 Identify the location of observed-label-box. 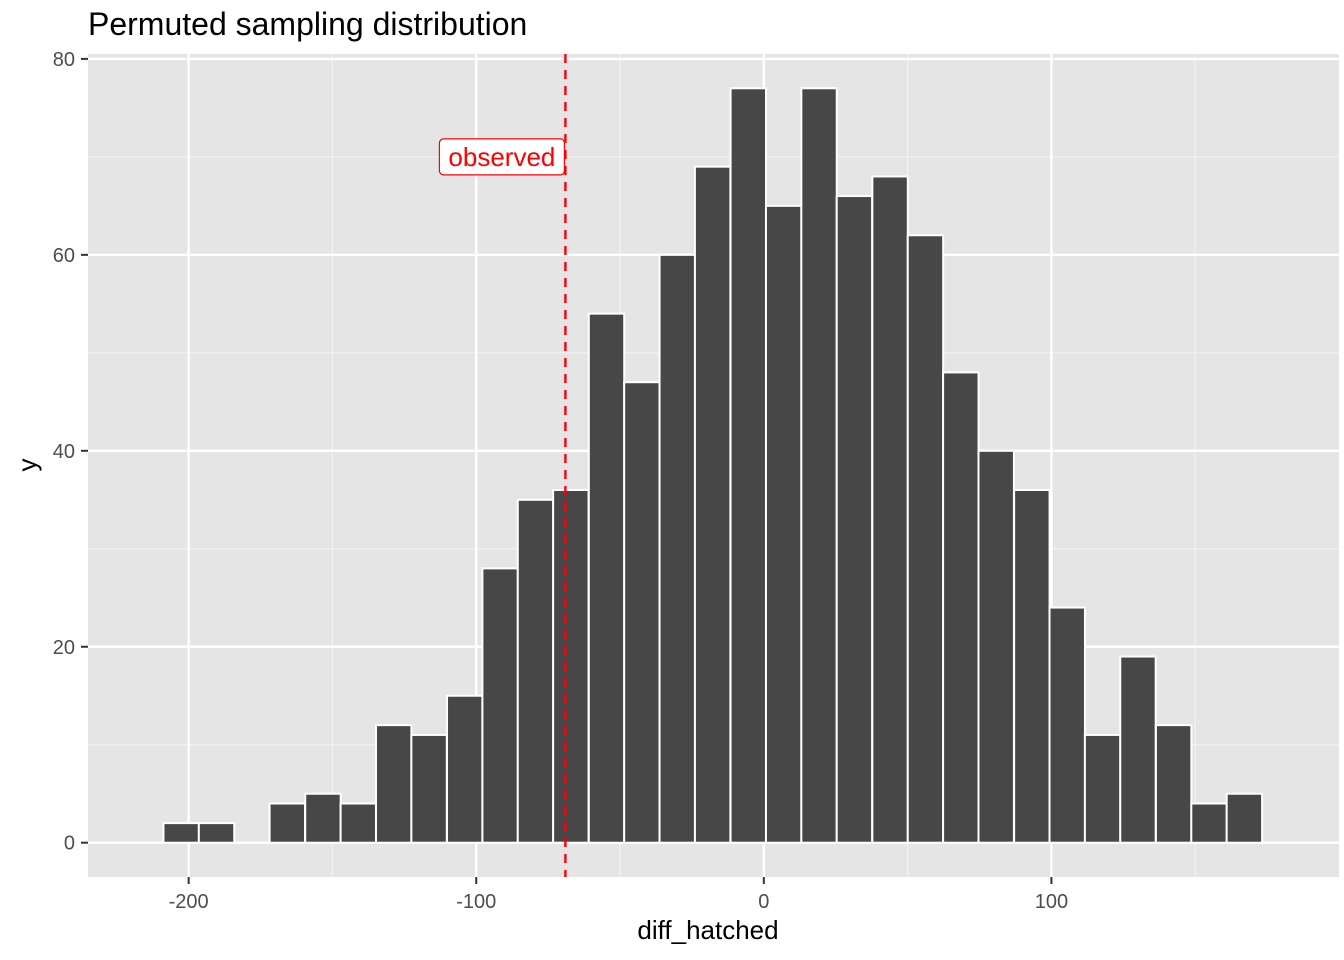
(501, 157).